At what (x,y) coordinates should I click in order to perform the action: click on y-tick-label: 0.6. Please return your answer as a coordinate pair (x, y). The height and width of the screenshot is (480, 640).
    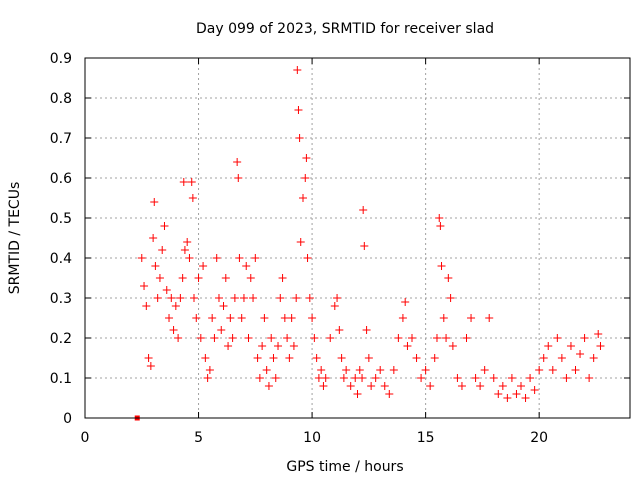
    Looking at the image, I should click on (61, 179).